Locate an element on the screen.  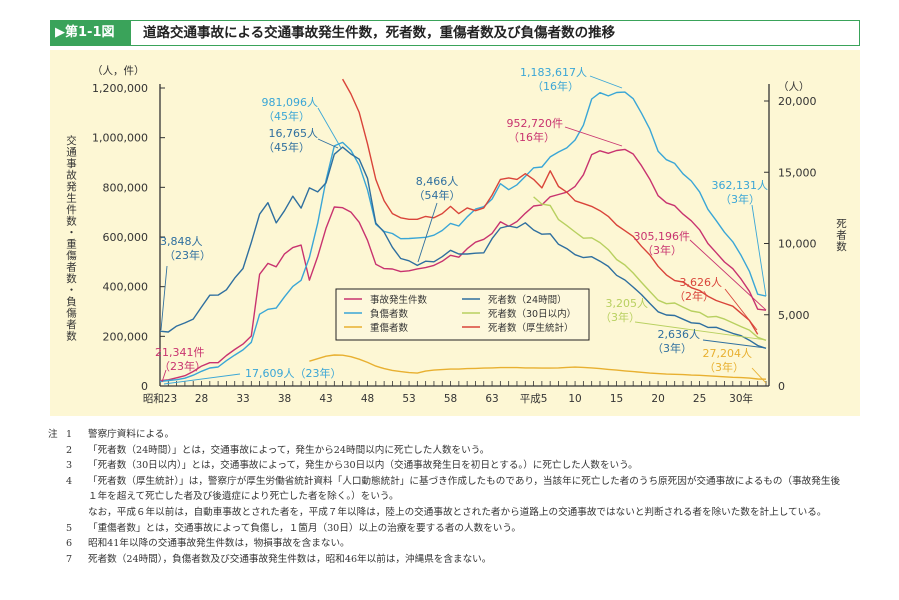
y-left-tick-label: 400,000 is located at coordinates (126, 287).